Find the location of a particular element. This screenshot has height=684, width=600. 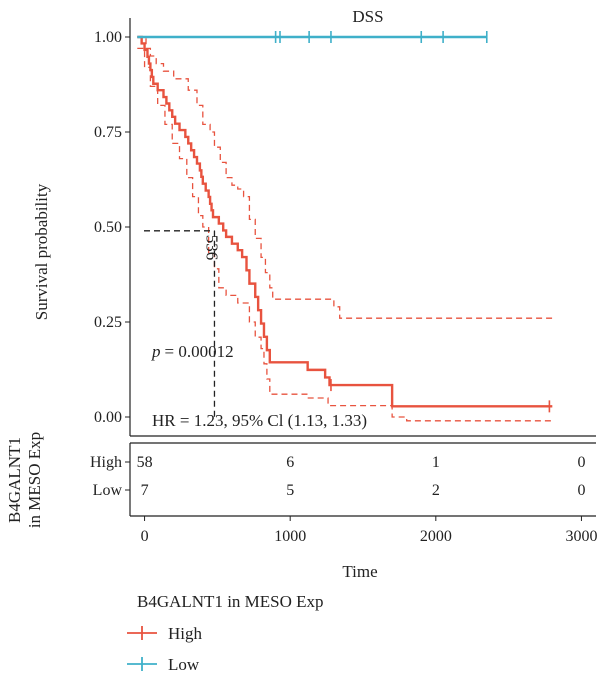

risk-count: 5 is located at coordinates (290, 490).